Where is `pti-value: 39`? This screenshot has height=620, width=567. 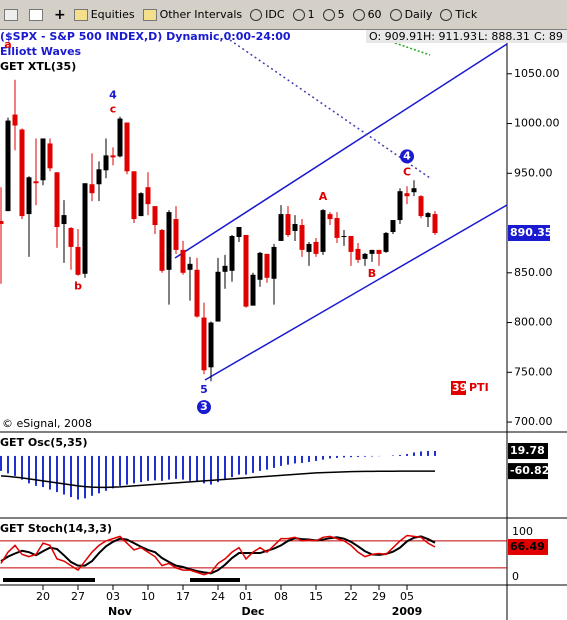 pti-value: 39 is located at coordinates (459, 387).